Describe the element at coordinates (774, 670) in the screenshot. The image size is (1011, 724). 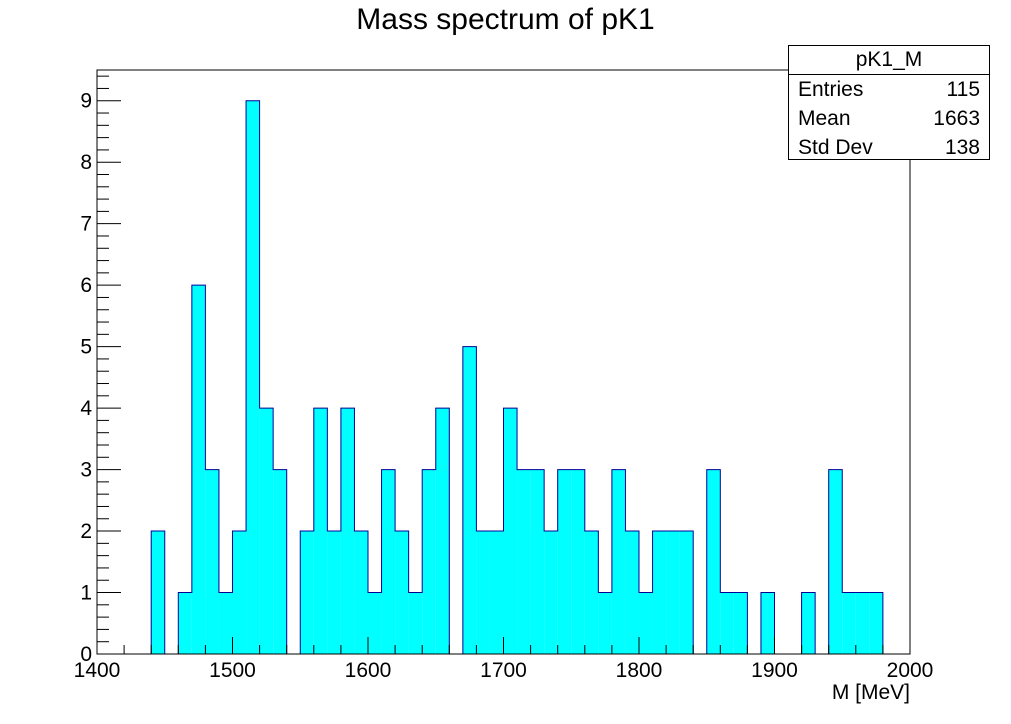
I see `x-tick-label: 1900` at that location.